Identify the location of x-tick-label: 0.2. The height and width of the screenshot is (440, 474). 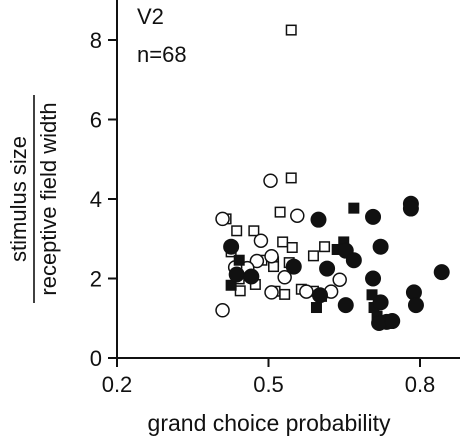
(117, 384).